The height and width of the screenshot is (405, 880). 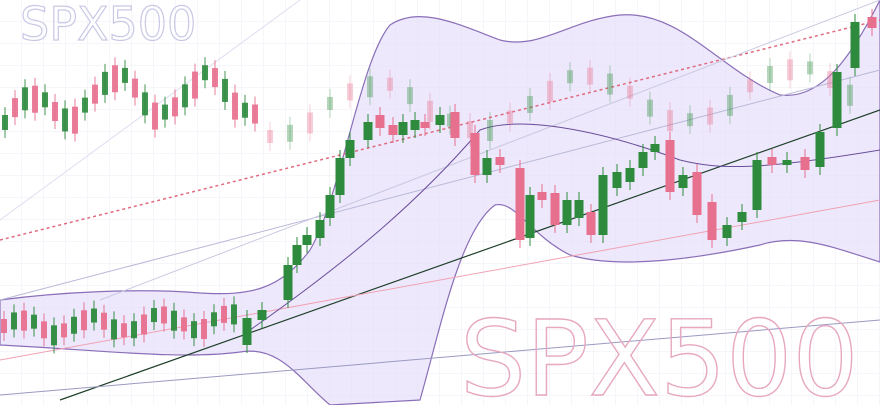 What do you see at coordinates (659, 351) in the screenshot?
I see `watermark: SPX500` at bounding box center [659, 351].